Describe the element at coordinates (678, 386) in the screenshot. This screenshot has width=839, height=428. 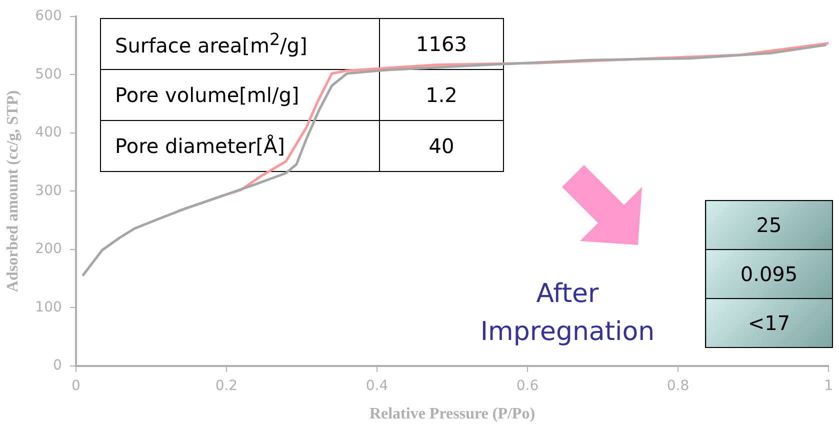
I see `x-tick-label: 0.8` at that location.